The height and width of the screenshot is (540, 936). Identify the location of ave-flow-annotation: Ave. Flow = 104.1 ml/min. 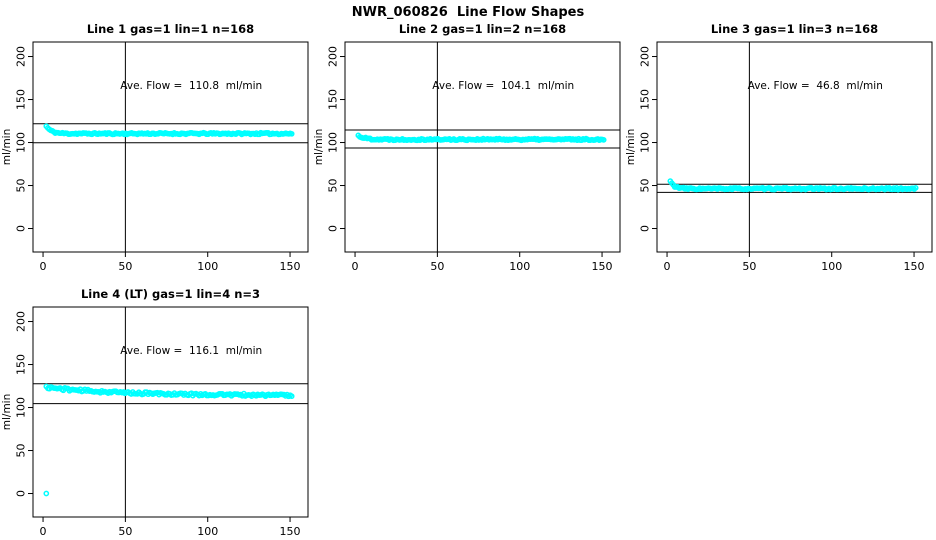
(503, 86).